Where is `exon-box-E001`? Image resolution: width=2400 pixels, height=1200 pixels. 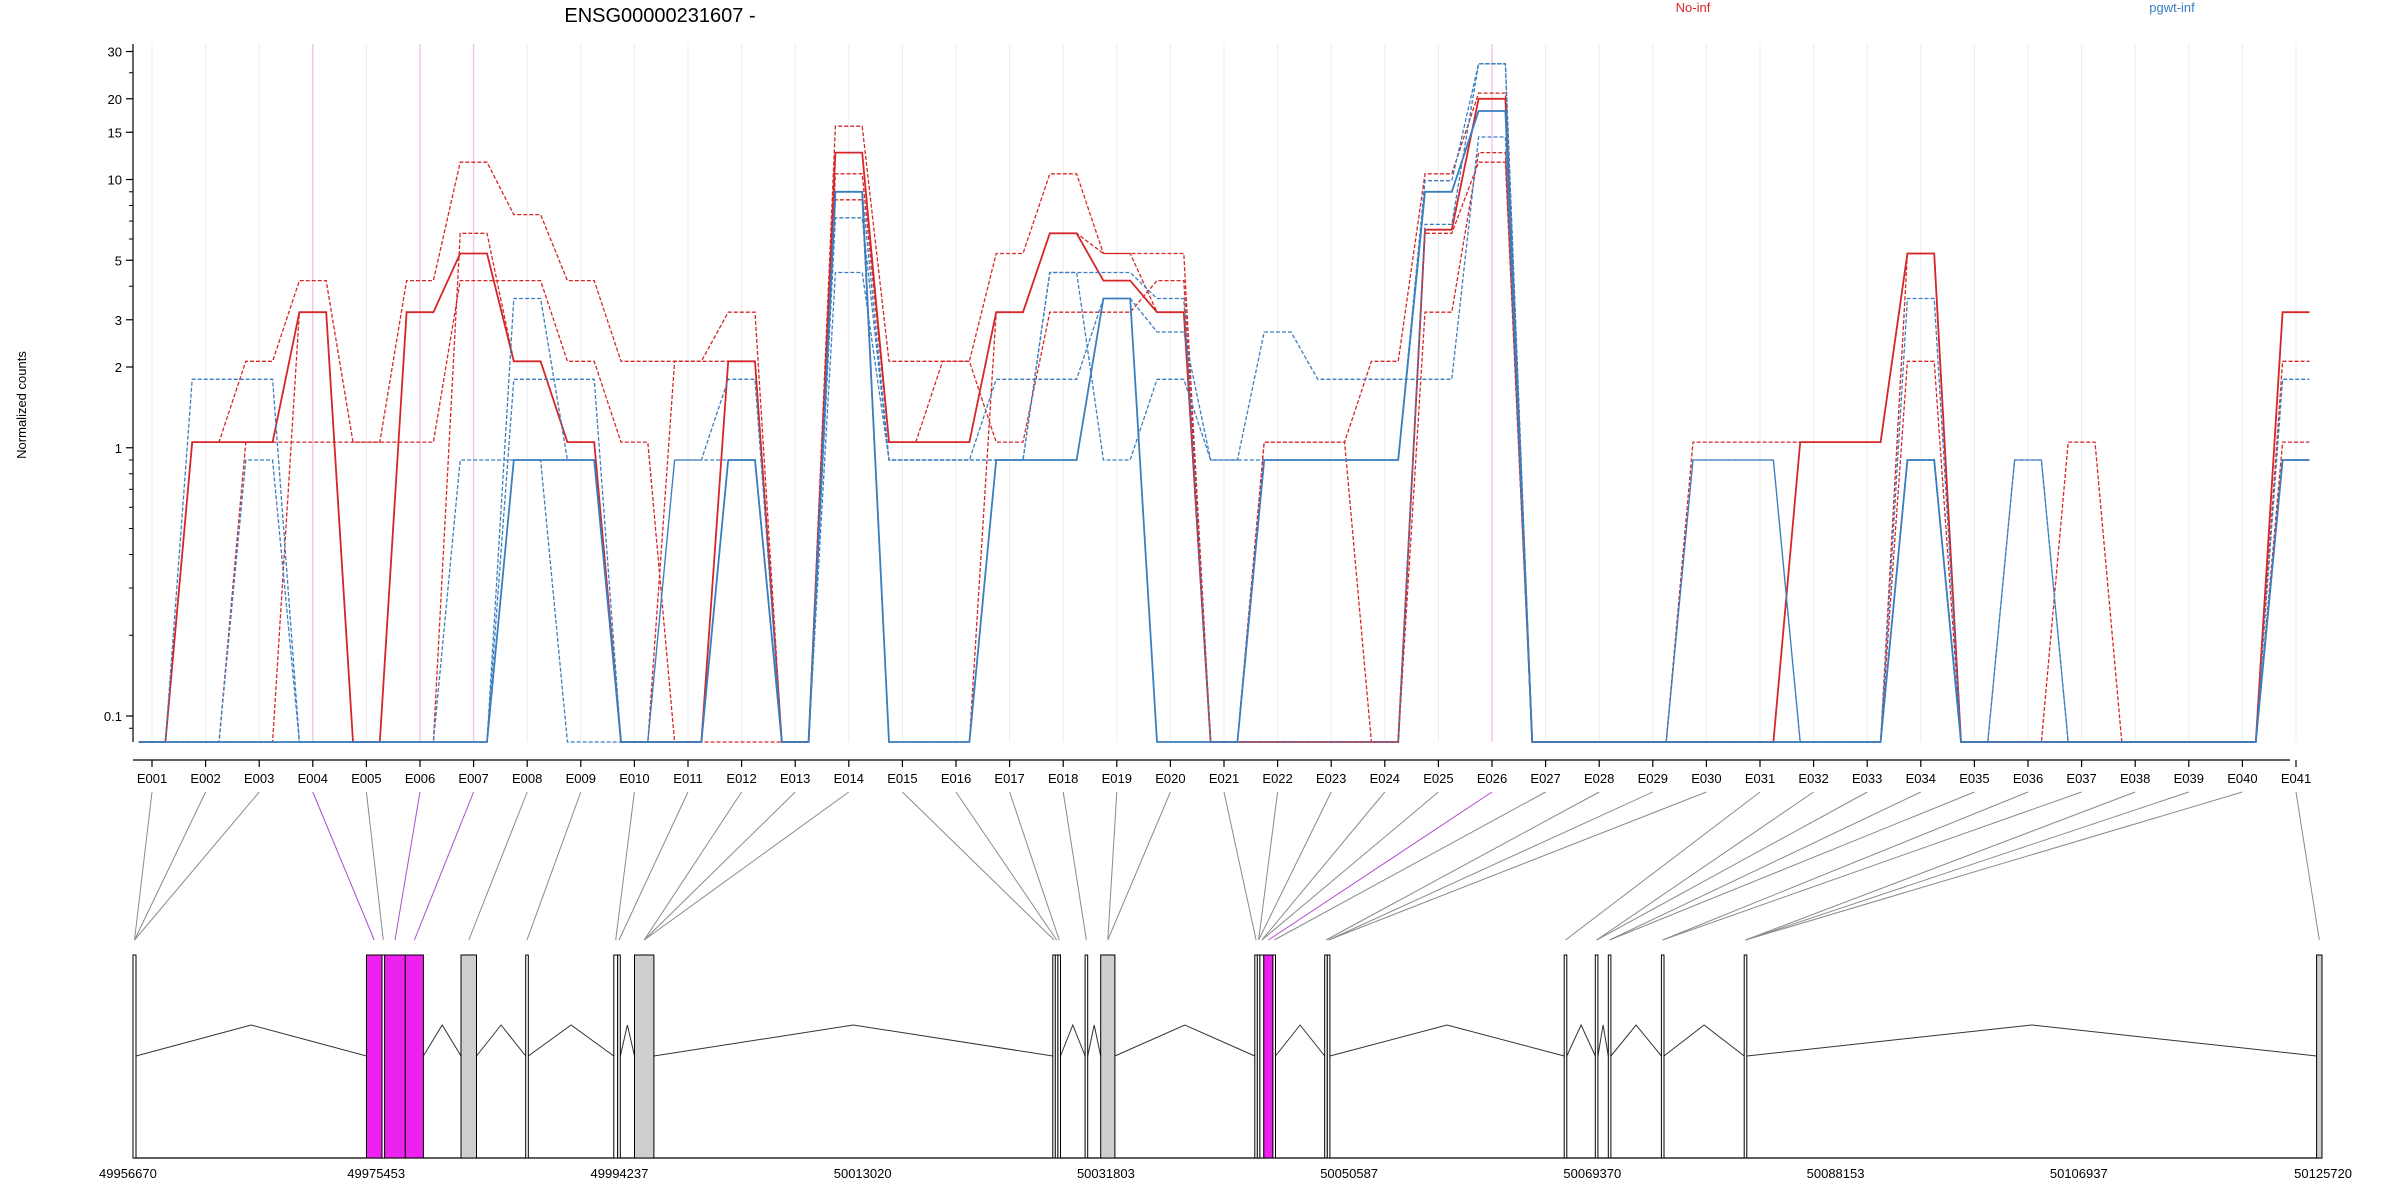 exon-box-E001 is located at coordinates (134, 1056).